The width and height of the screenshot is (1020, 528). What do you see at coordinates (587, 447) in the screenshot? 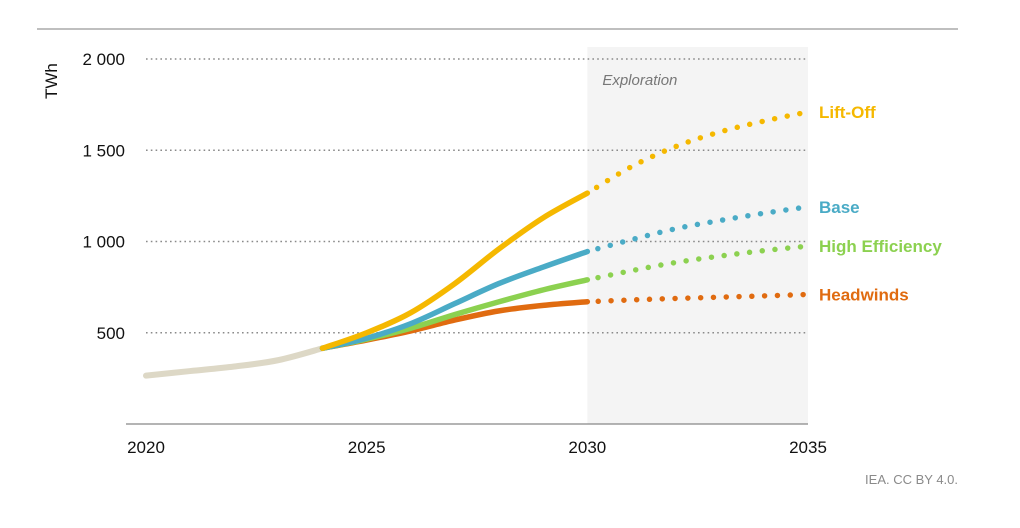
I see `x-tick-label: 2030` at bounding box center [587, 447].